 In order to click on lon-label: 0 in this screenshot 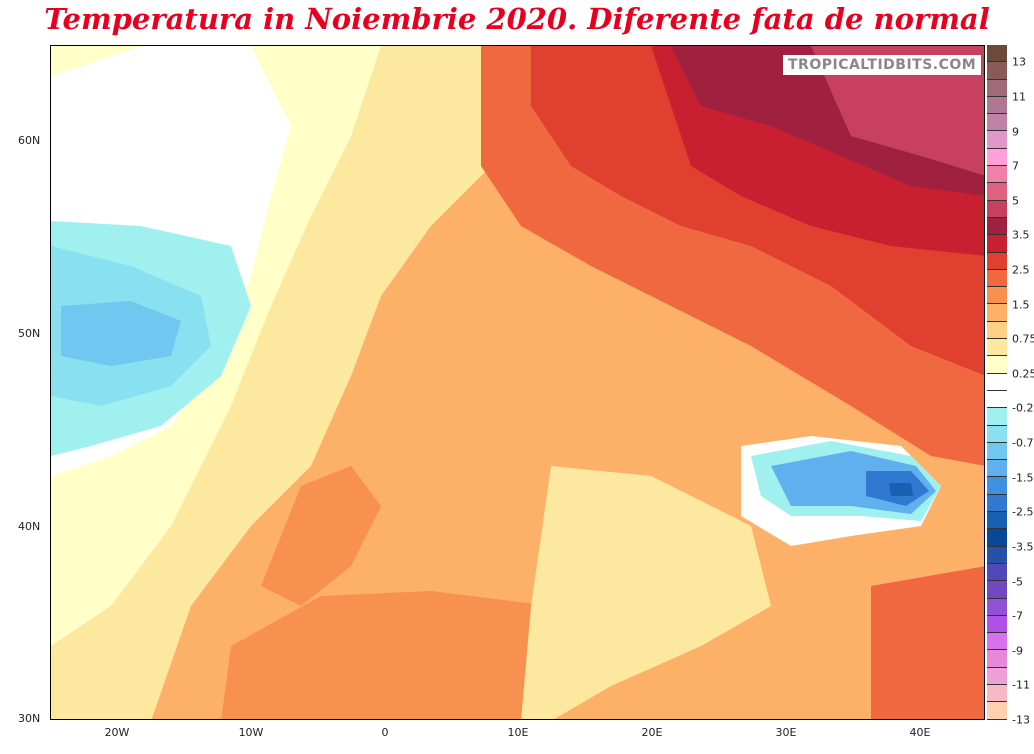, I will do `click(385, 732)`.